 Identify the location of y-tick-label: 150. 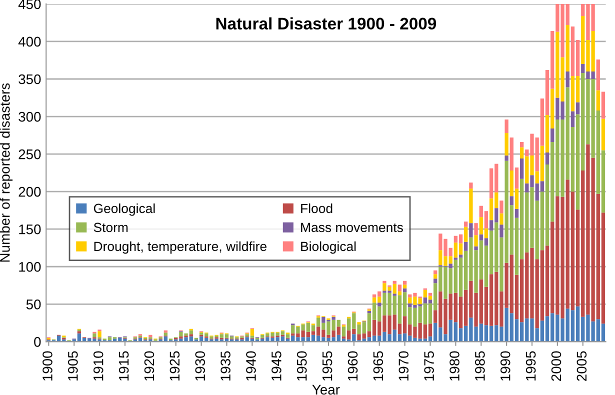
(30, 229).